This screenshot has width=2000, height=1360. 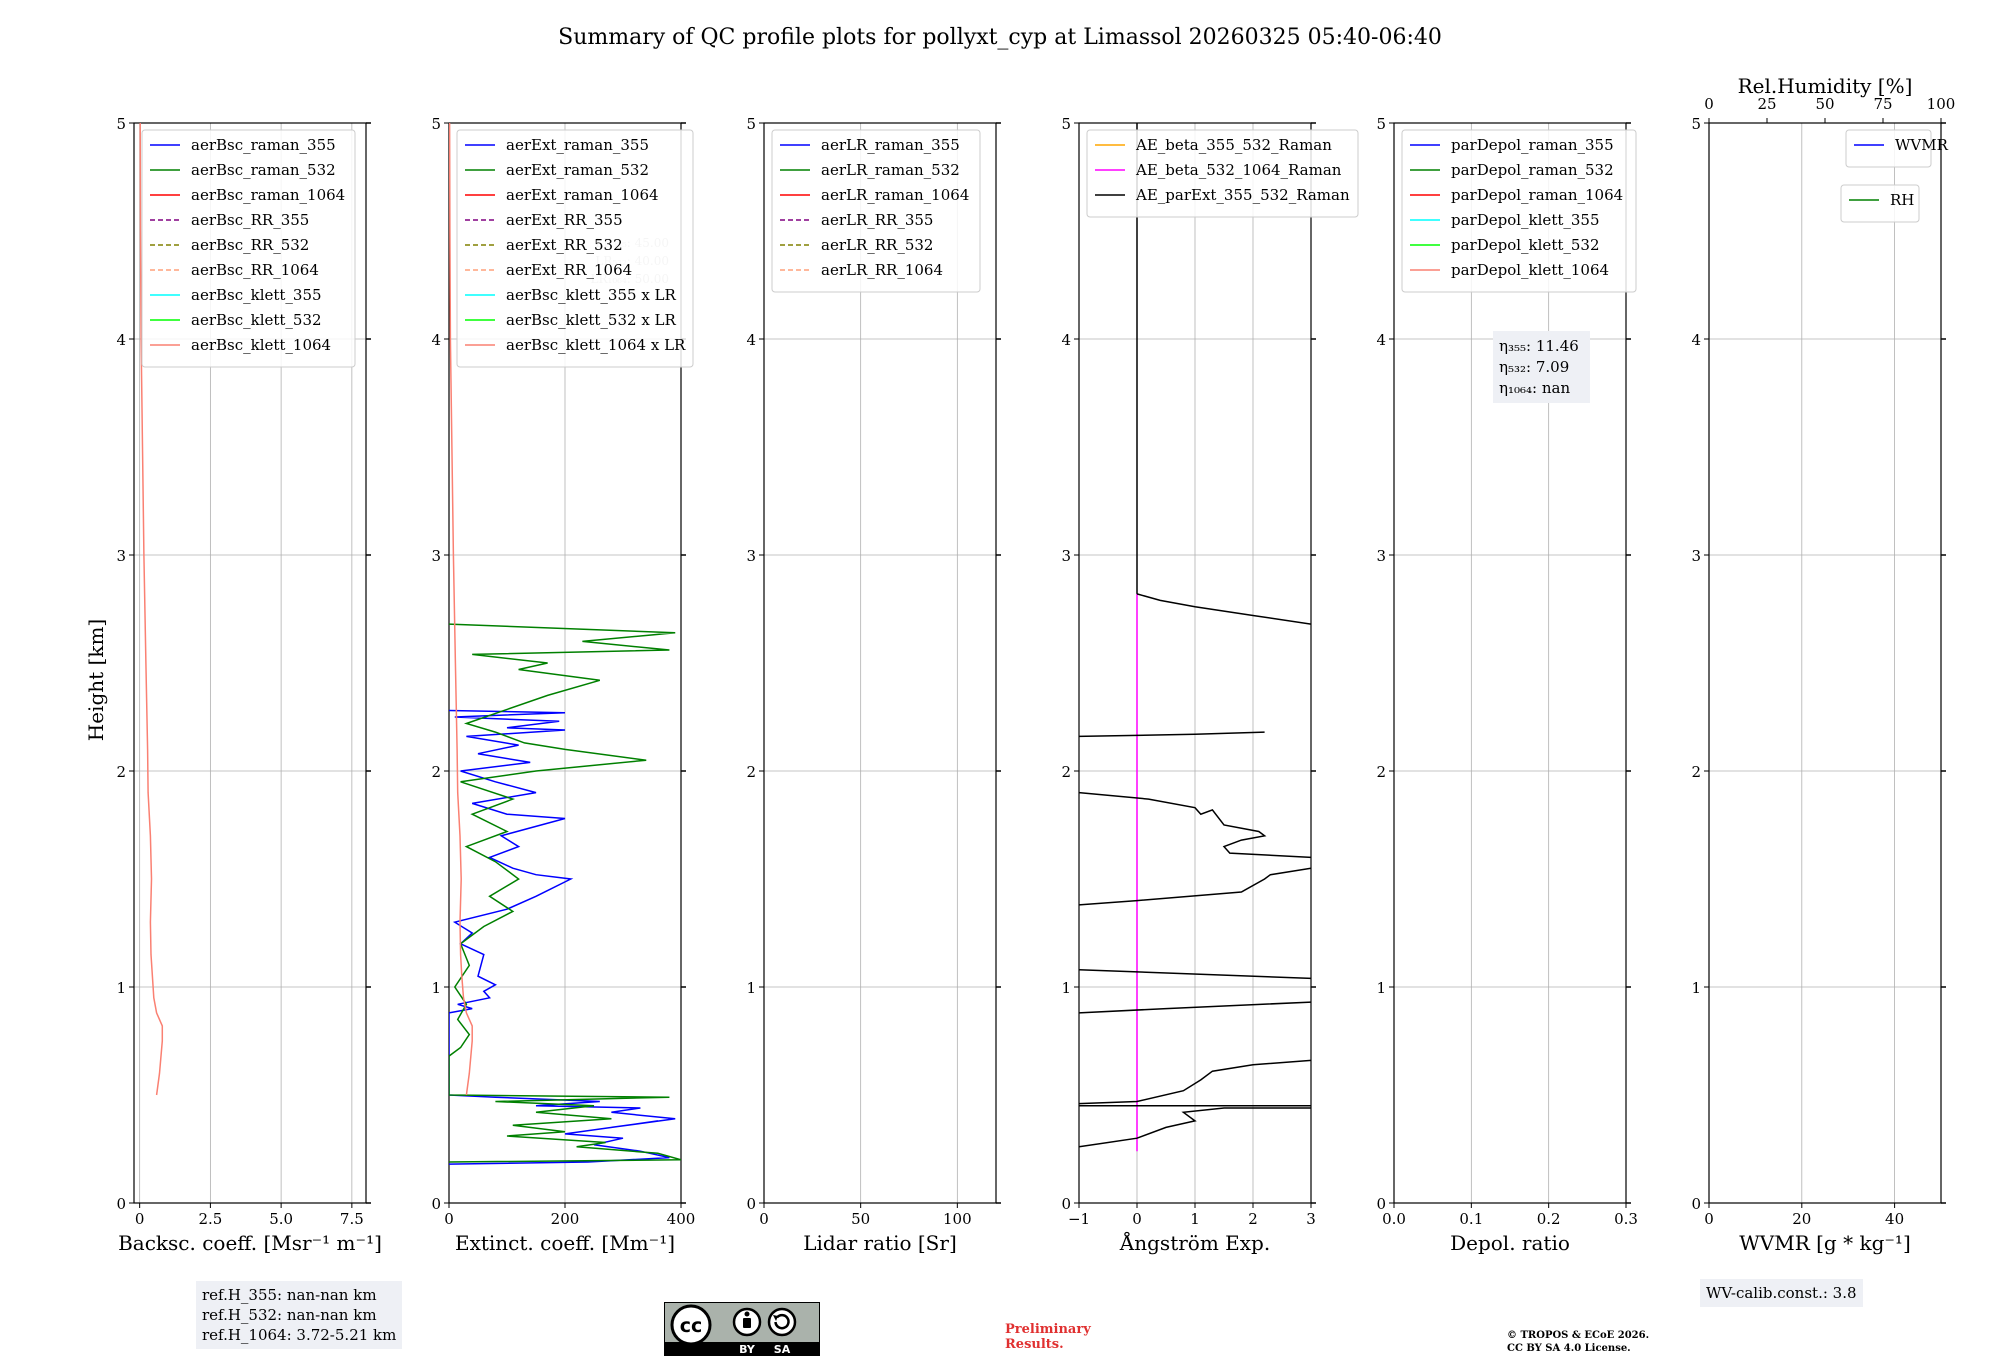 I want to click on x-axis-label: Ångström Exp., so click(x=1194, y=1242).